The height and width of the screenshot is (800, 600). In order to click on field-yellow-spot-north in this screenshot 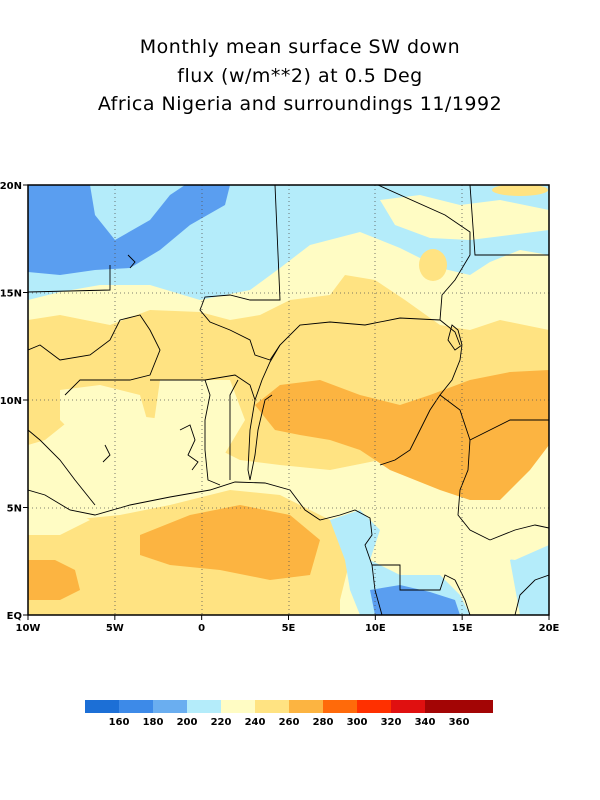, I will do `click(433, 265)`.